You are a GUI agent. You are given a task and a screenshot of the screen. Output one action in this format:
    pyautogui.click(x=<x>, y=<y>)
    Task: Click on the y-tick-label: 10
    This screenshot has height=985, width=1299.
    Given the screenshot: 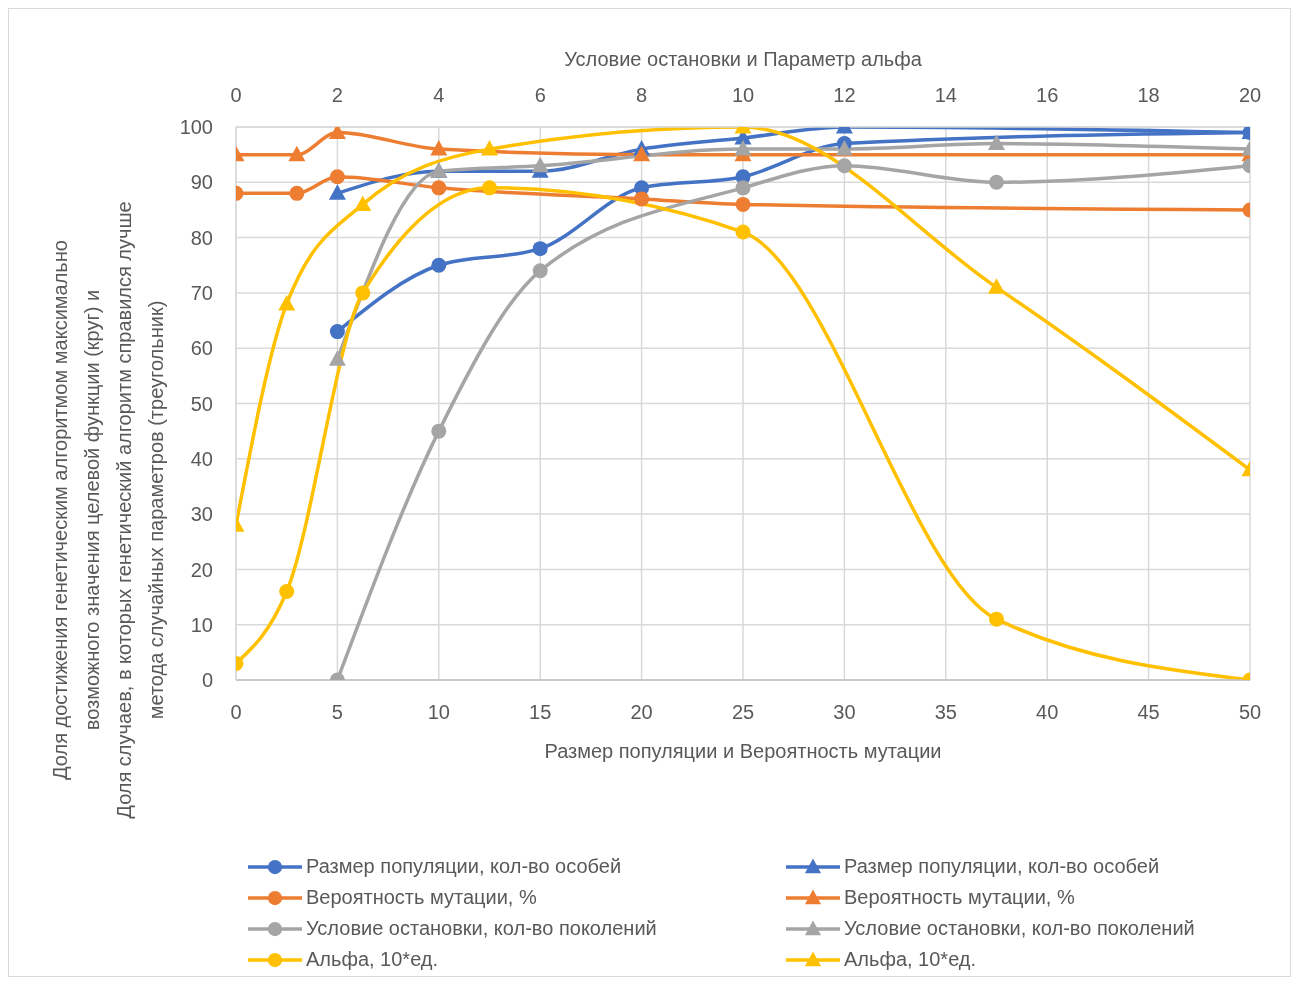 What is the action you would take?
    pyautogui.click(x=201, y=624)
    